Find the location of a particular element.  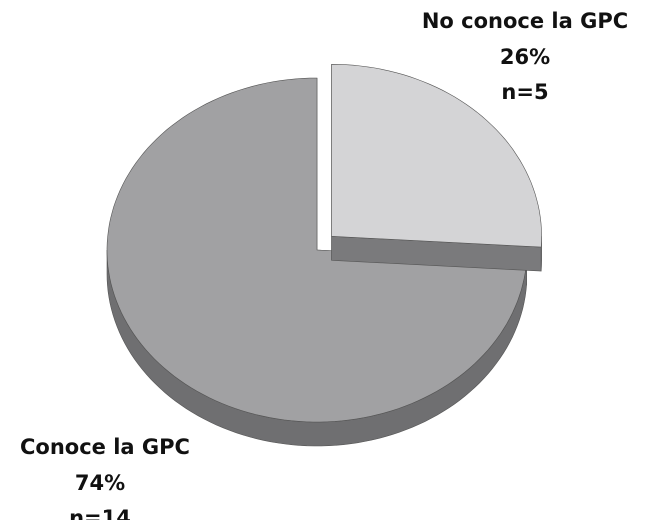

count-label: n=14 is located at coordinates (100, 513).